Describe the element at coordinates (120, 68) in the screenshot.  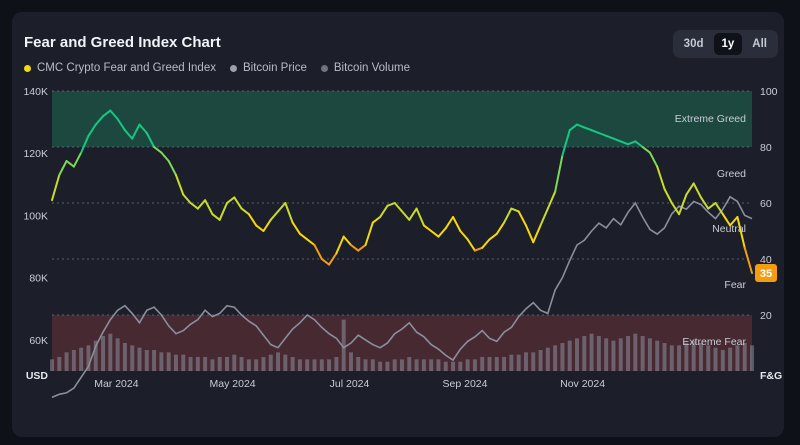
I see `legend-item-fear-greed: CMC Crypto Fear and Greed Index` at that location.